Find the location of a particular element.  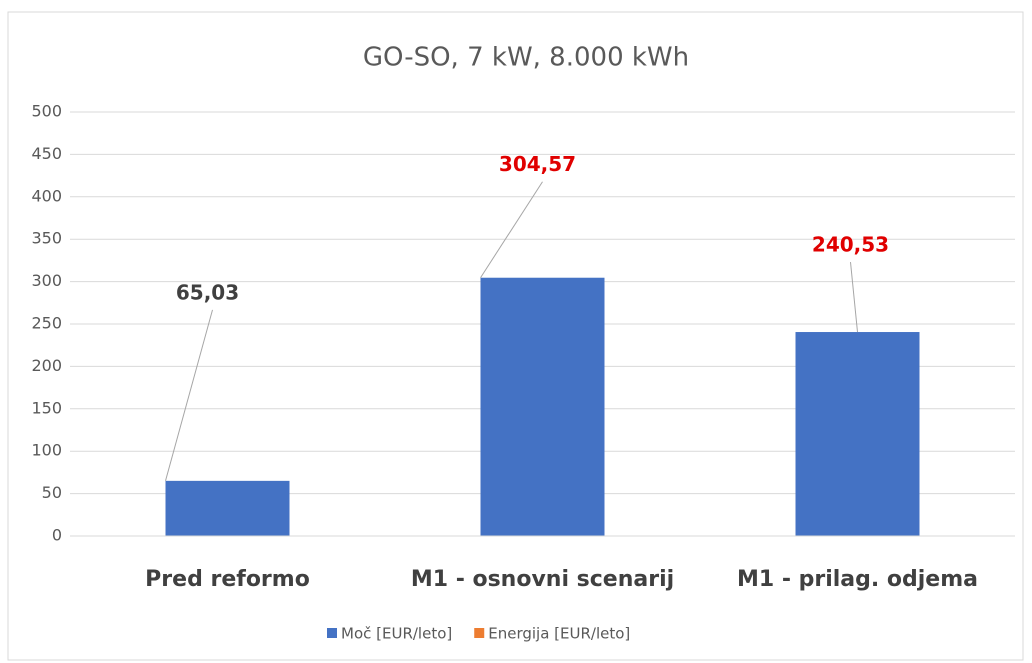

x-tick-label: M1 - prilag. odjema is located at coordinates (857, 579).